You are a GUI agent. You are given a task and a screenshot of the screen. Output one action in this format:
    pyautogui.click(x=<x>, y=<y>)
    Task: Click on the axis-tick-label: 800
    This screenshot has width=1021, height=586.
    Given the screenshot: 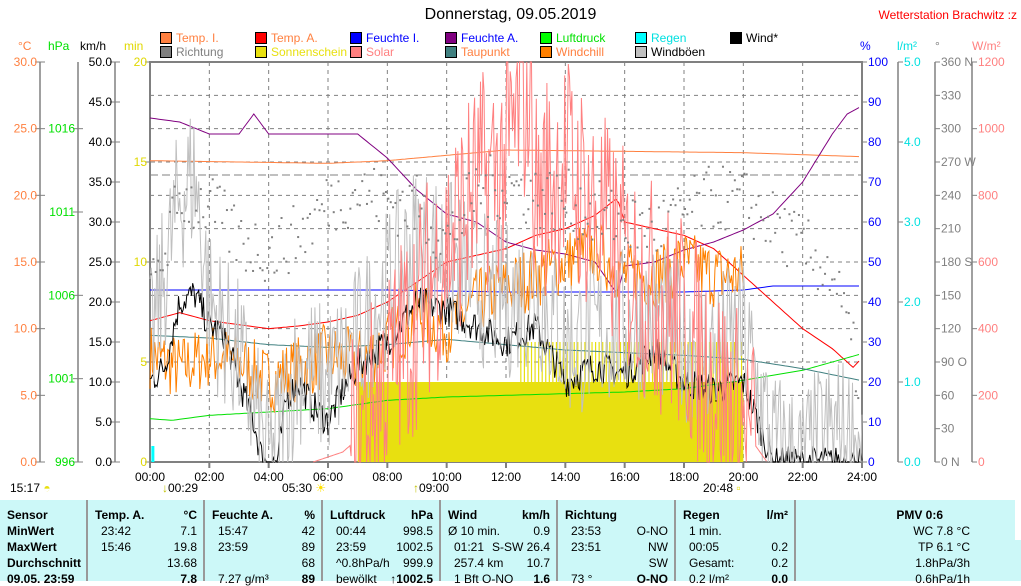 What is the action you would take?
    pyautogui.click(x=988, y=195)
    